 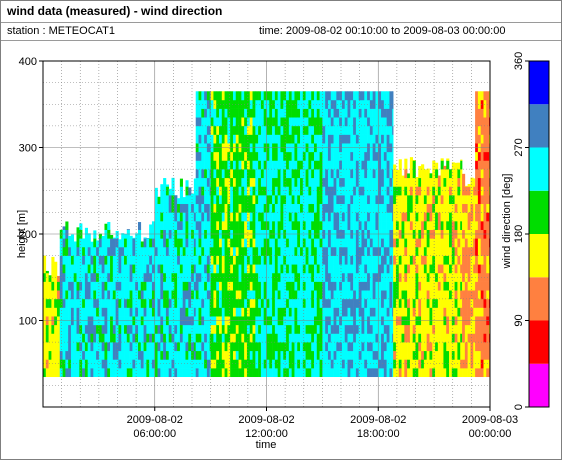 What do you see at coordinates (539, 299) in the screenshot?
I see `colorbar-band` at bounding box center [539, 299].